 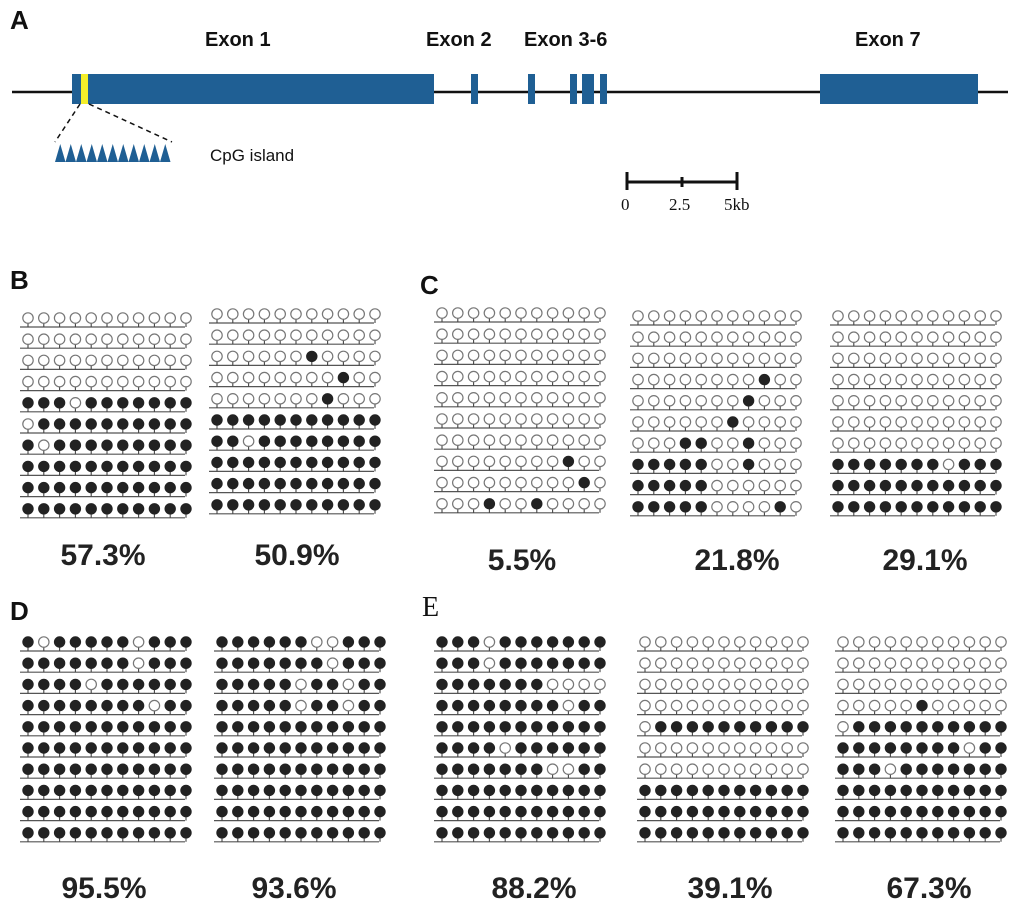 What do you see at coordinates (737, 204) in the screenshot?
I see `scale-label-end: 5kb` at bounding box center [737, 204].